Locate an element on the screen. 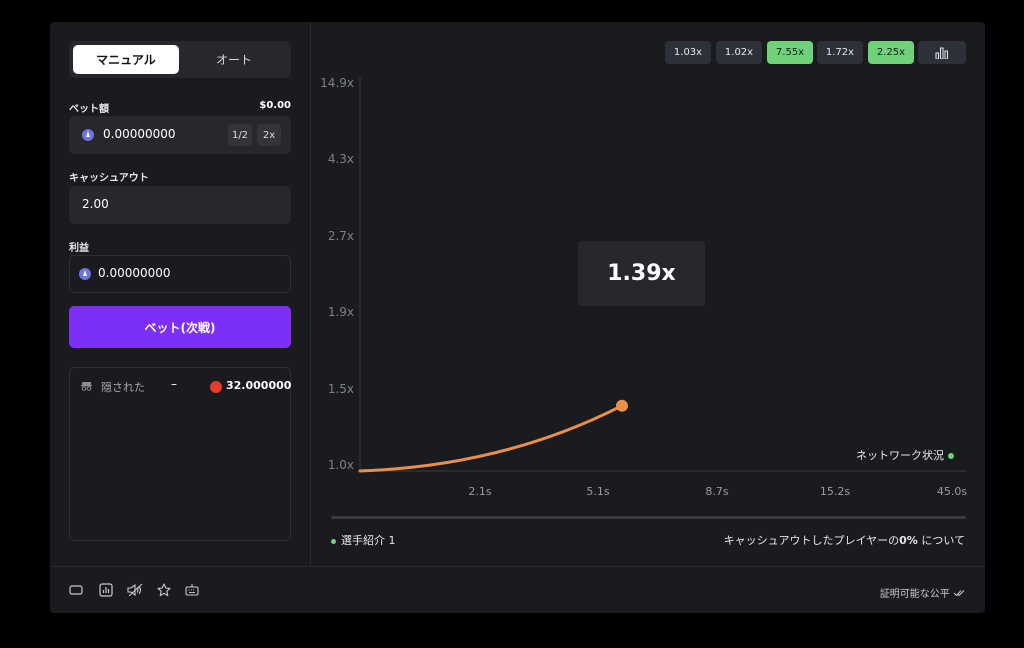 The image size is (1024, 648). player-bet-amount: 32.000000 is located at coordinates (259, 385).